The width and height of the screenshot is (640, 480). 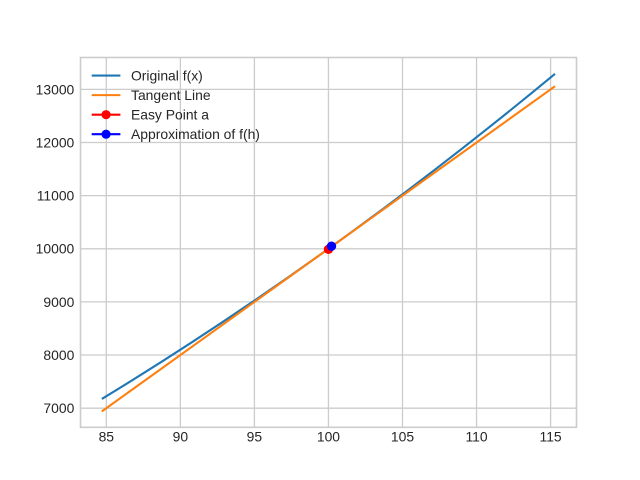 What do you see at coordinates (58, 355) in the screenshot?
I see `svg-text: 8000` at bounding box center [58, 355].